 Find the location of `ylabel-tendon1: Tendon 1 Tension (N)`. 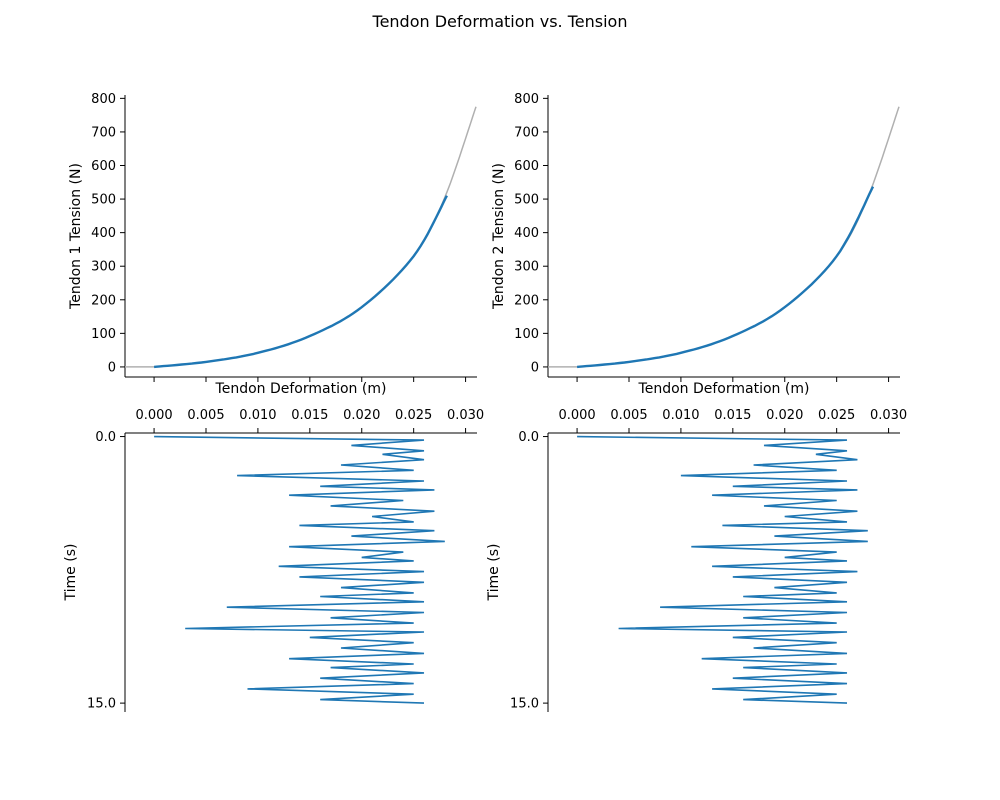

ylabel-tendon1: Tendon 1 Tension (N) is located at coordinates (76, 236).